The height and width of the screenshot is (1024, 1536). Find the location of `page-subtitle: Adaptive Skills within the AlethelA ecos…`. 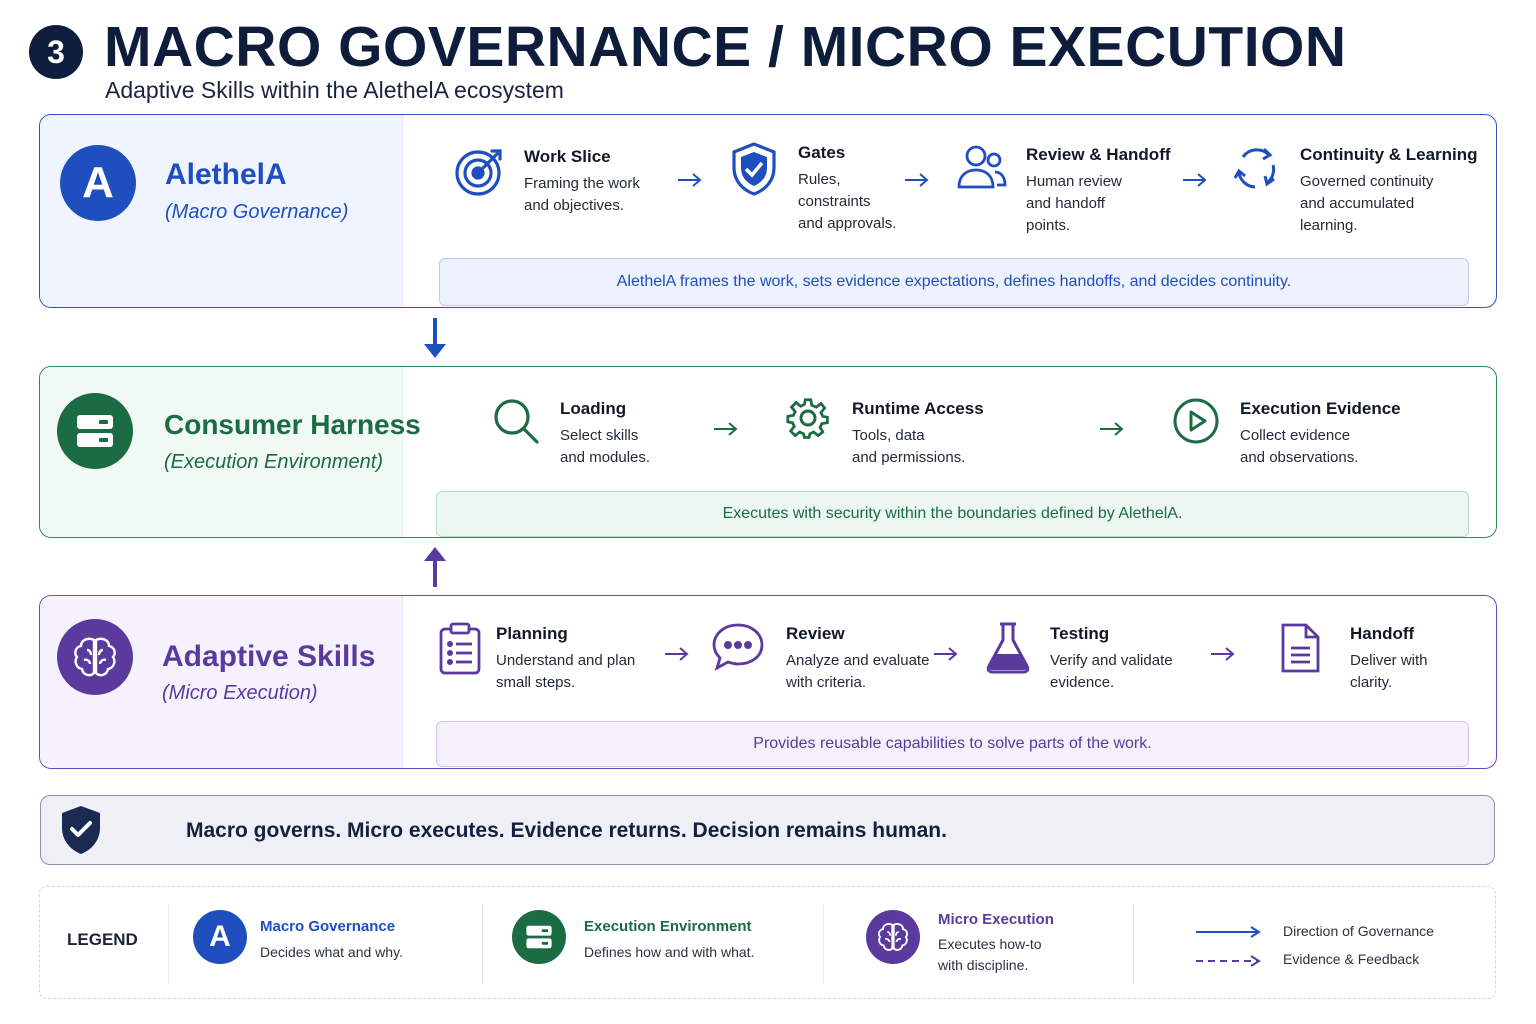

page-subtitle: Adaptive Skills within the AlethelA ecos… is located at coordinates (334, 90).